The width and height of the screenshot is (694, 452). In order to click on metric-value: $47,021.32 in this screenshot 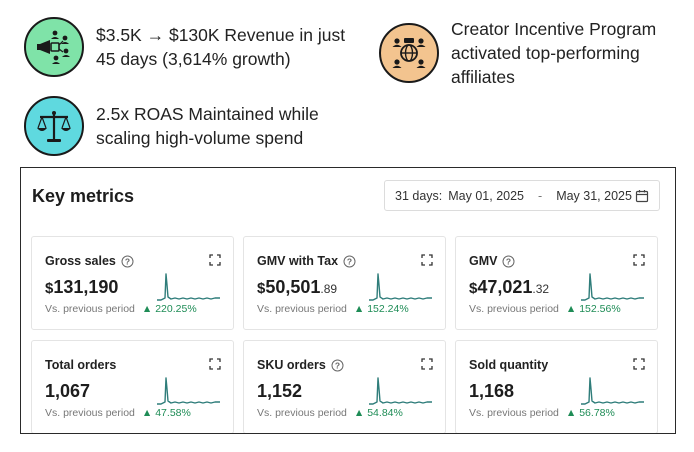, I will do `click(509, 287)`.